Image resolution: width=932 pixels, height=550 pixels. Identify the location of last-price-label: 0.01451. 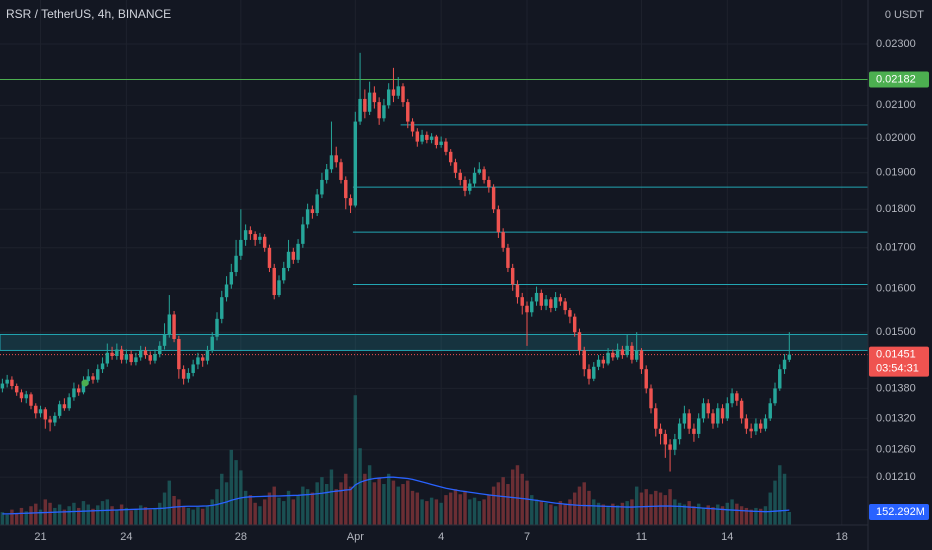
(896, 355).